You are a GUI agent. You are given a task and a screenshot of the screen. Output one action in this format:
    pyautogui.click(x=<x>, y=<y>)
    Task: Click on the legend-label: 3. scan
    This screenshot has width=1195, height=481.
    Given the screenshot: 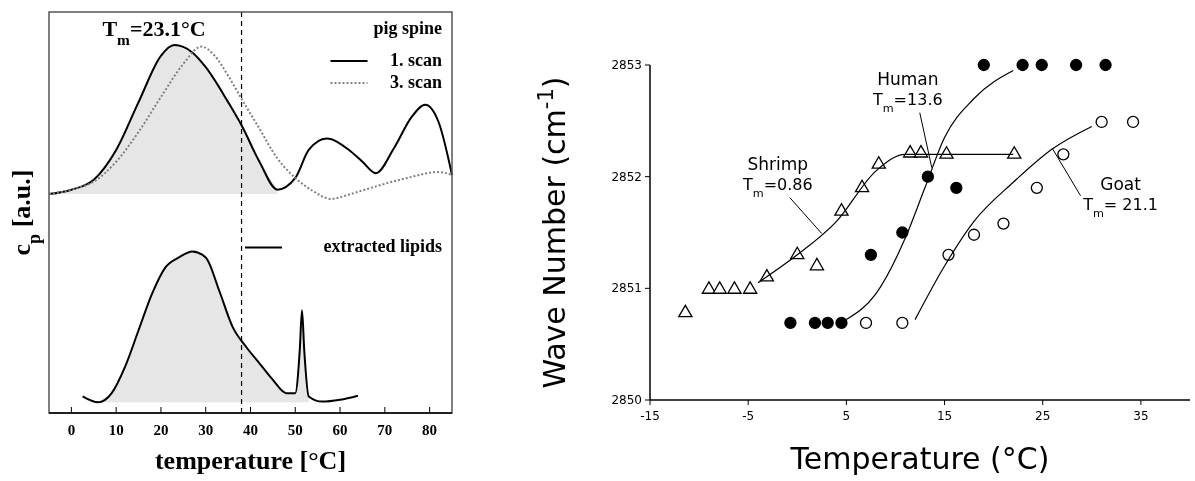 What is the action you would take?
    pyautogui.click(x=415, y=82)
    